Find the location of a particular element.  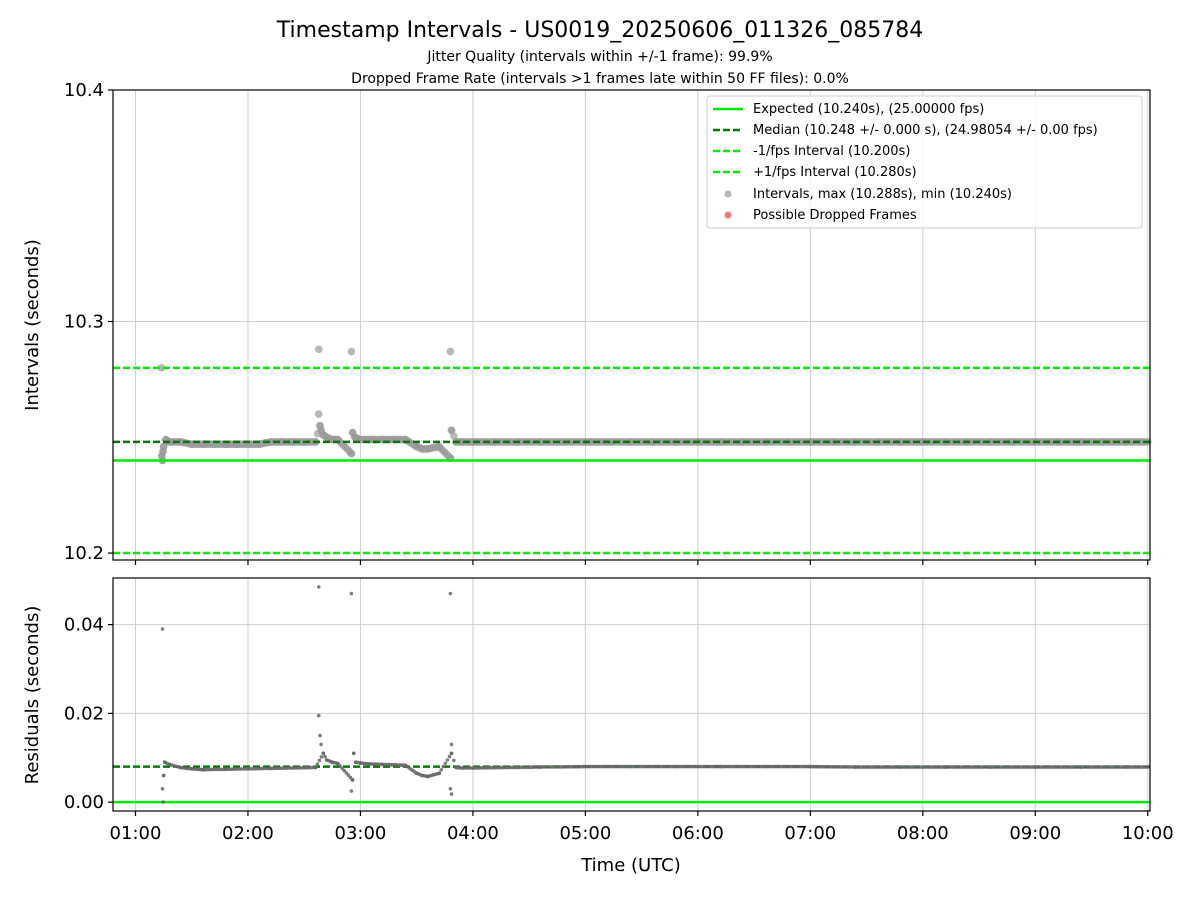

intervals-band-point is located at coordinates (454, 436).